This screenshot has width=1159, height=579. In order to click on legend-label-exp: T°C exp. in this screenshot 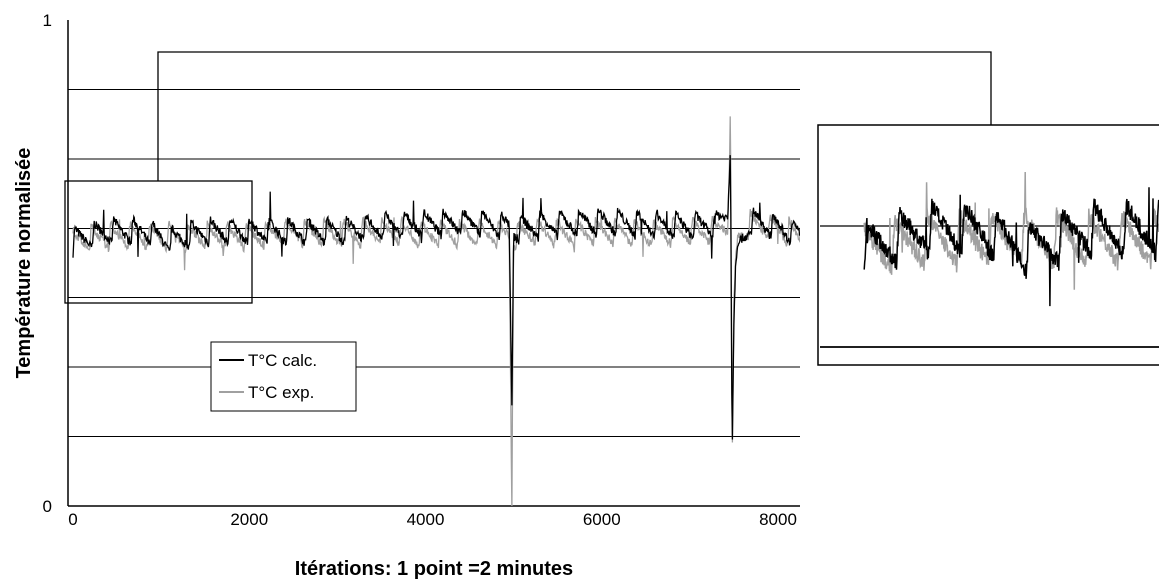, I will do `click(281, 392)`.